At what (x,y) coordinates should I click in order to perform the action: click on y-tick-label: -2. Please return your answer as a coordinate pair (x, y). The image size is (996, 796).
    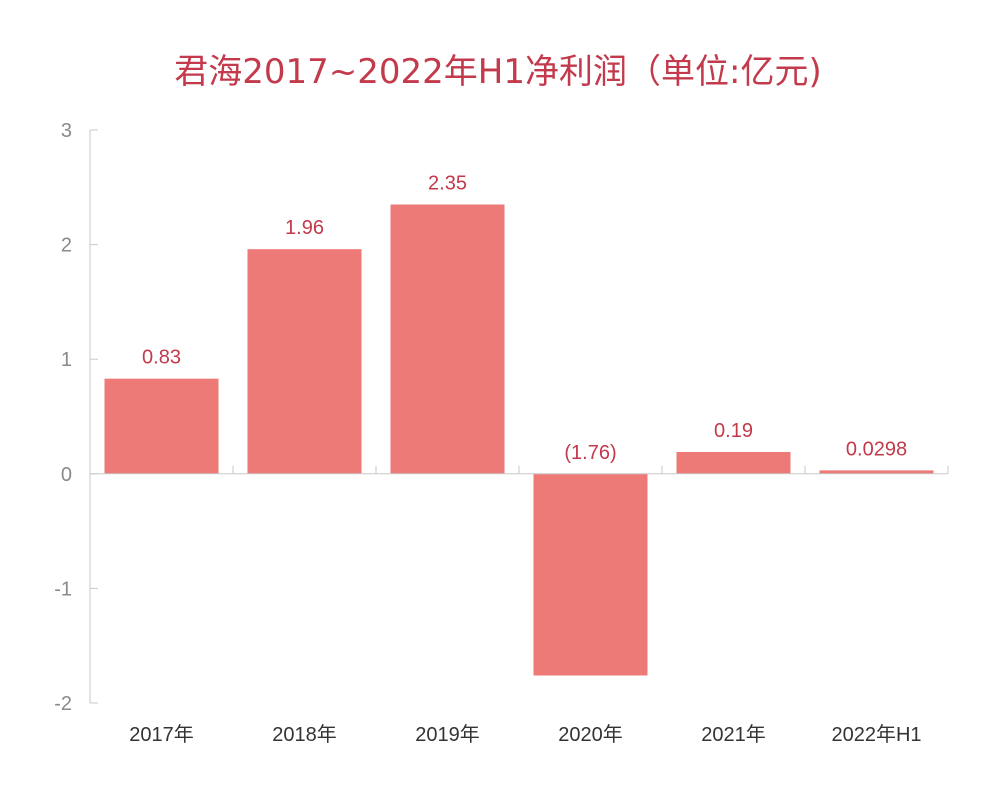
    Looking at the image, I should click on (63, 704).